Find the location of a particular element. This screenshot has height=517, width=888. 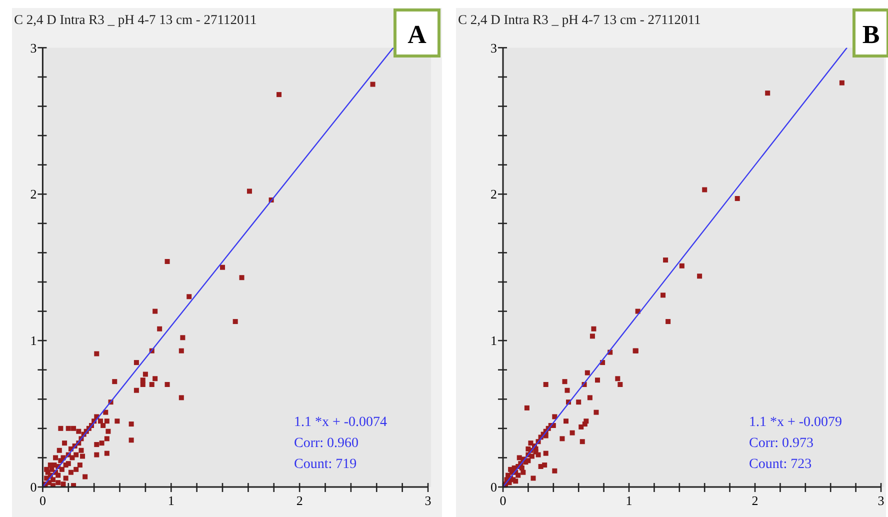

annotation: Corr: 0.973 is located at coordinates (781, 443).